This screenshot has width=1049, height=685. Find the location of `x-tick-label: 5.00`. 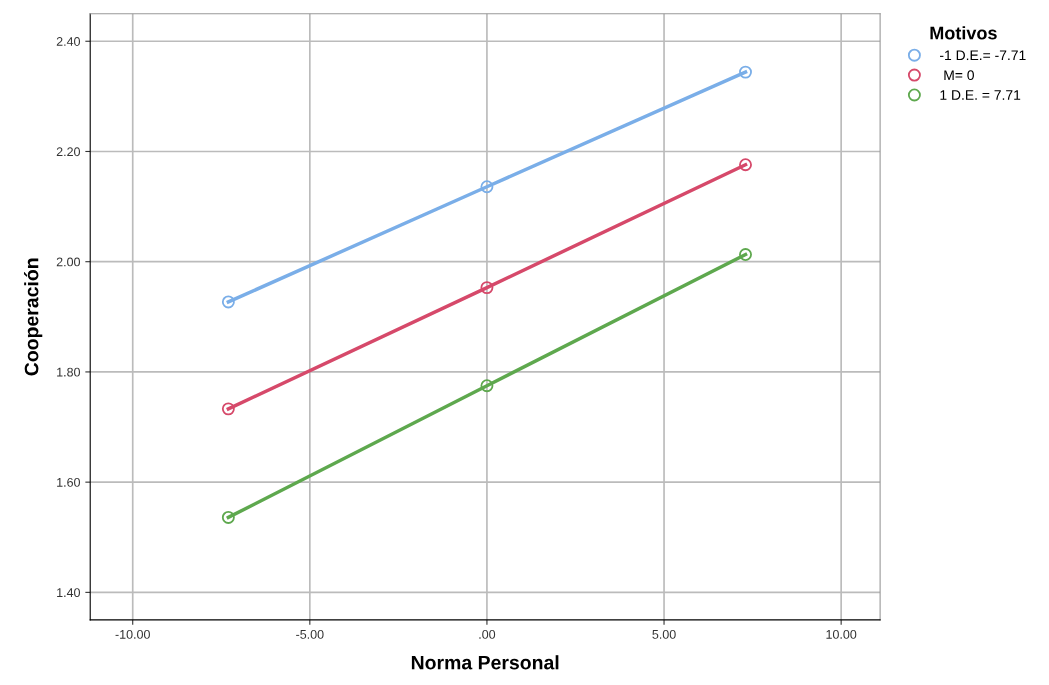

x-tick-label: 5.00 is located at coordinates (664, 634).